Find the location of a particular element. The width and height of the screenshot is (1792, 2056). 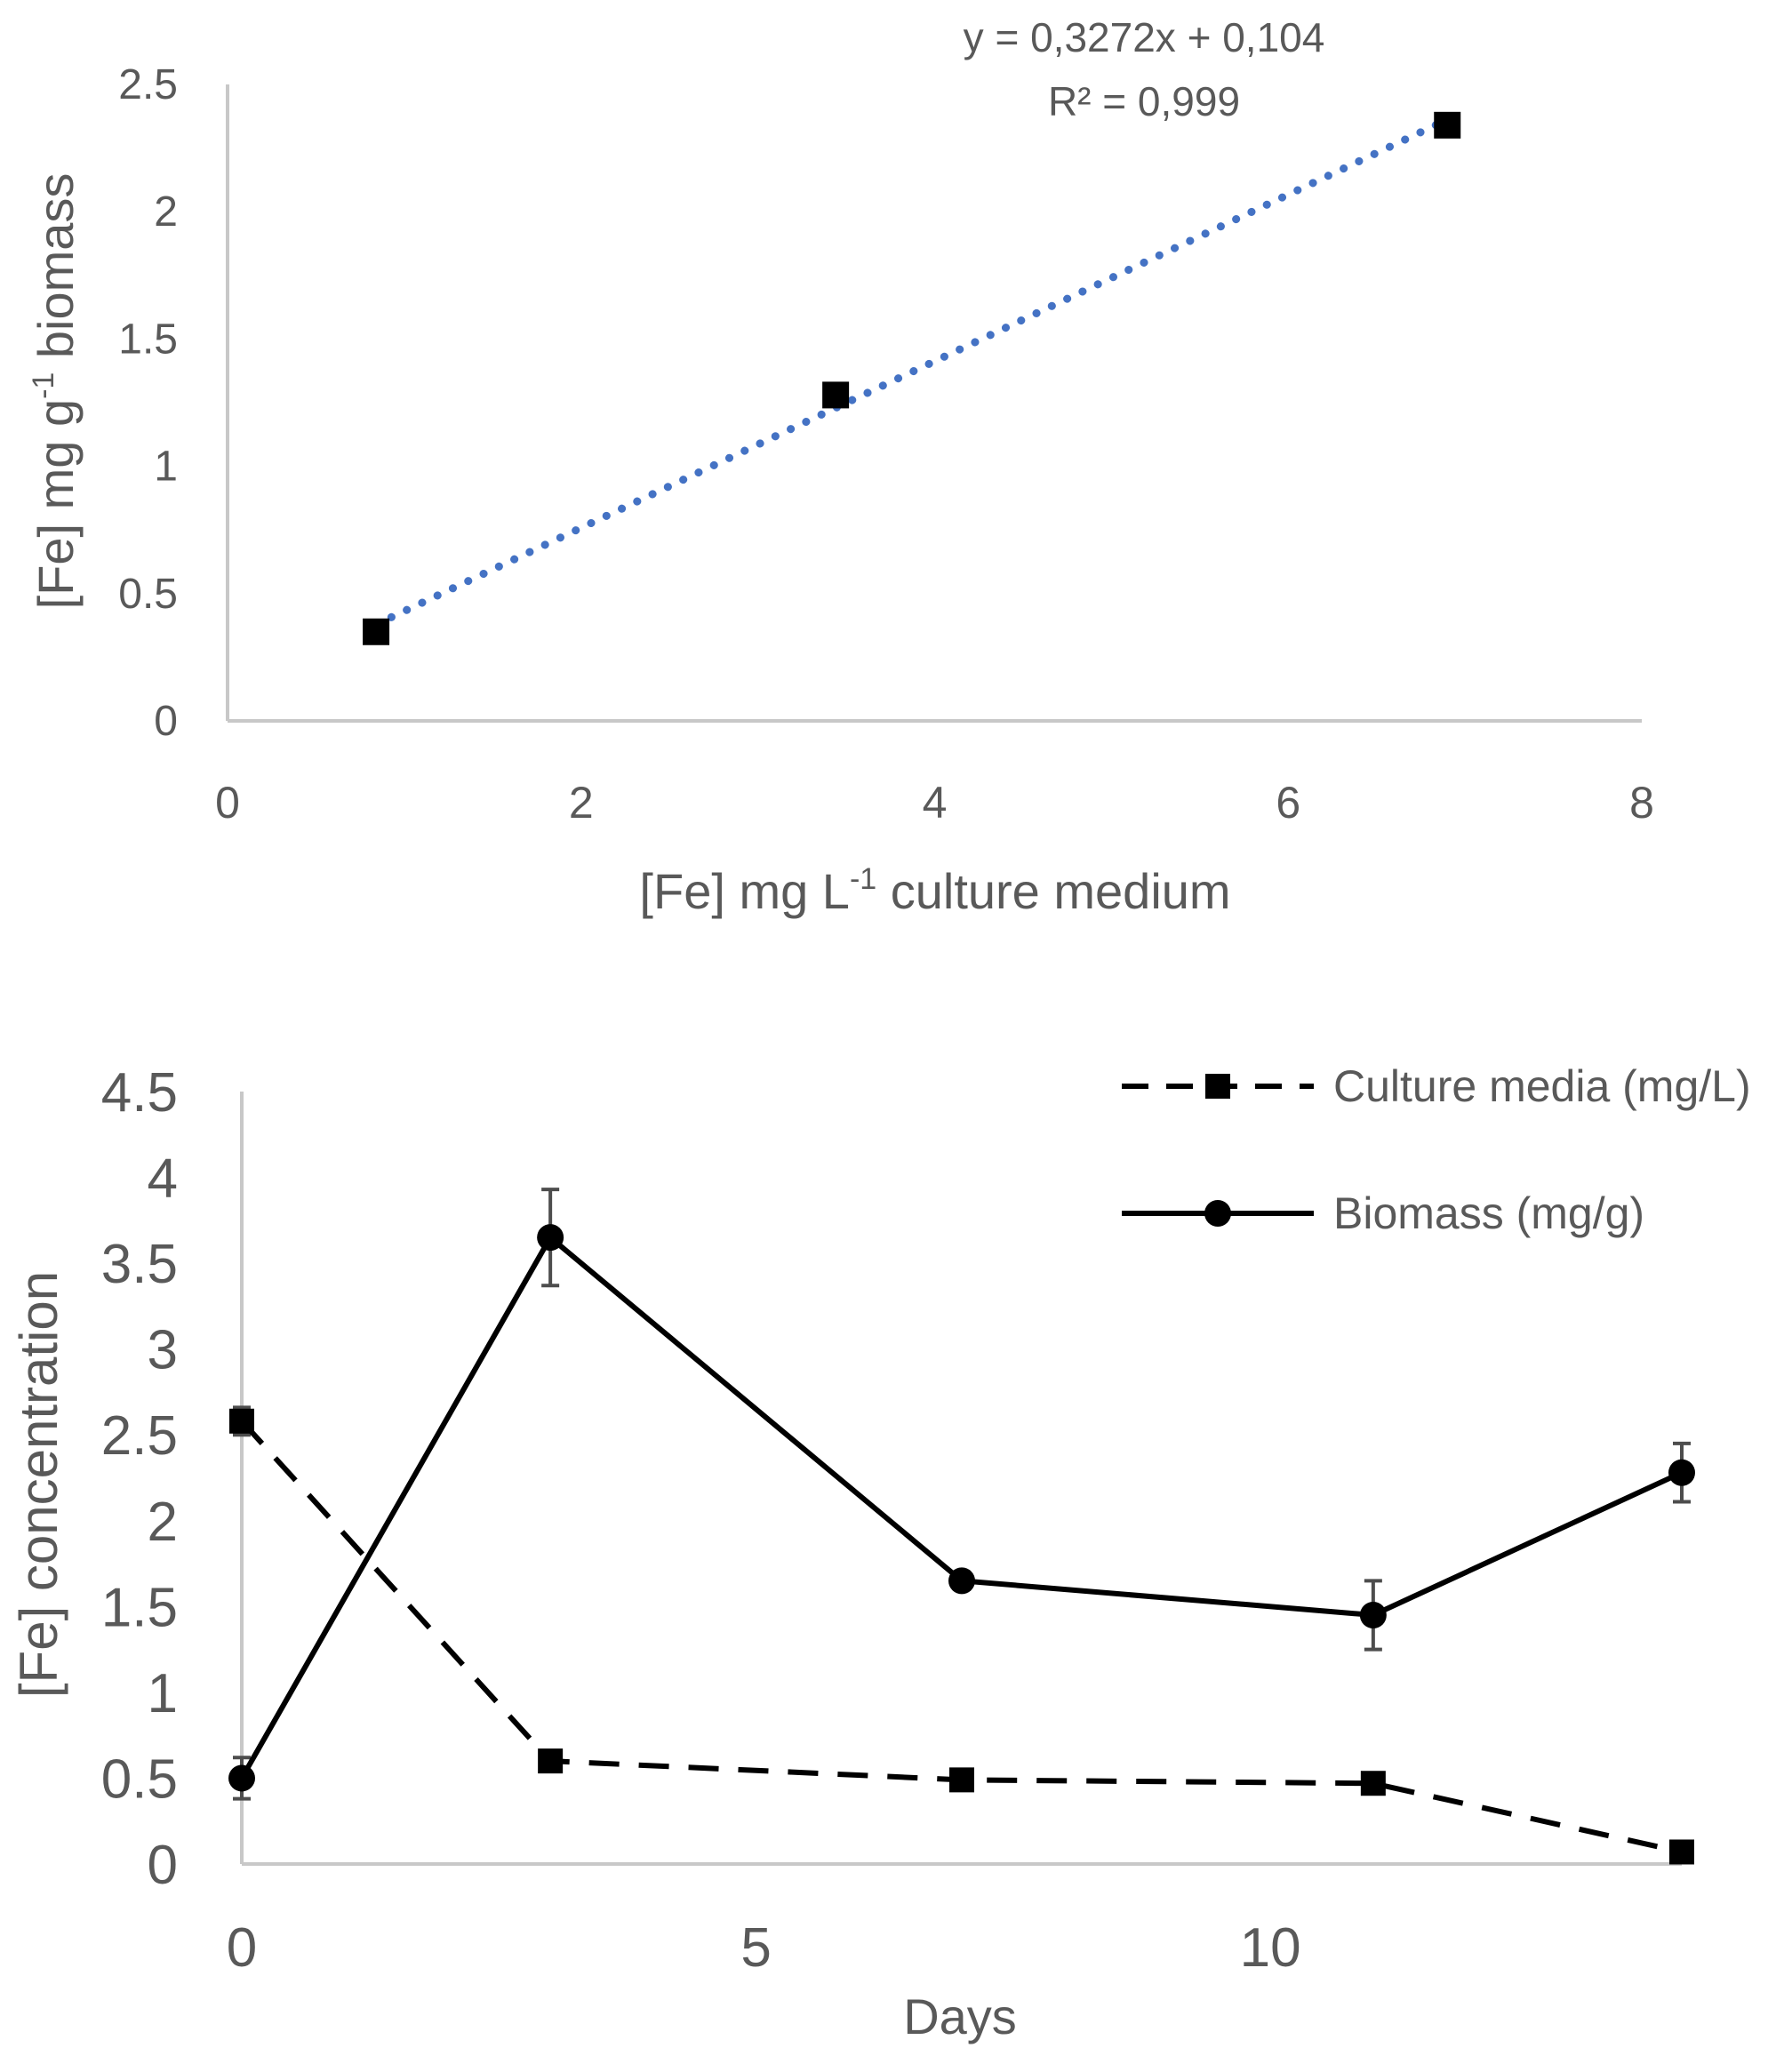

chart2-y-tick-label: 4 is located at coordinates (163, 1179).